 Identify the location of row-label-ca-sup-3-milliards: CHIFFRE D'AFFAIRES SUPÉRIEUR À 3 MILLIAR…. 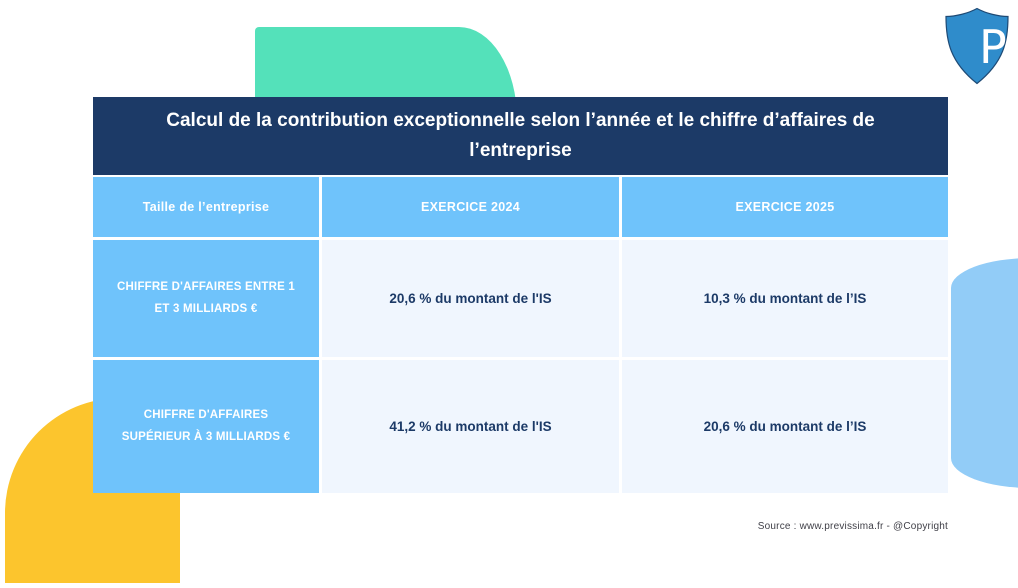
(206, 426).